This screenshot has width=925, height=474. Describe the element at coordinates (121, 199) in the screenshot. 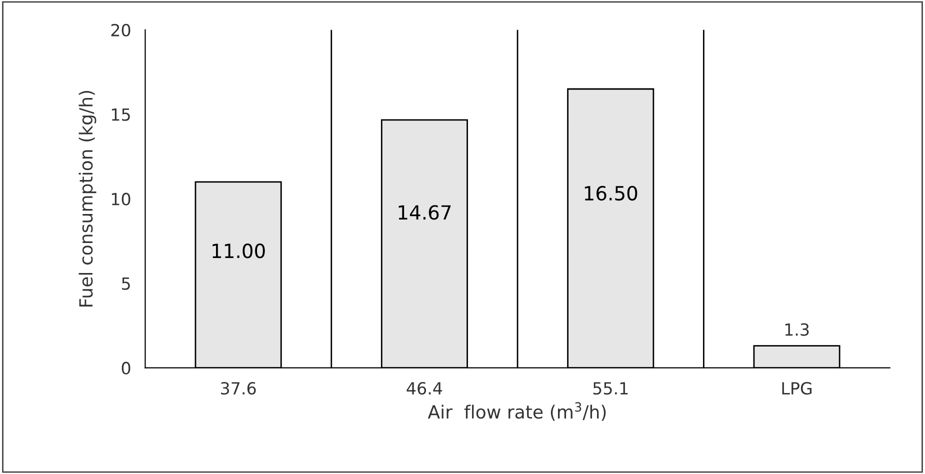

I see `y-tick-label: 10` at that location.